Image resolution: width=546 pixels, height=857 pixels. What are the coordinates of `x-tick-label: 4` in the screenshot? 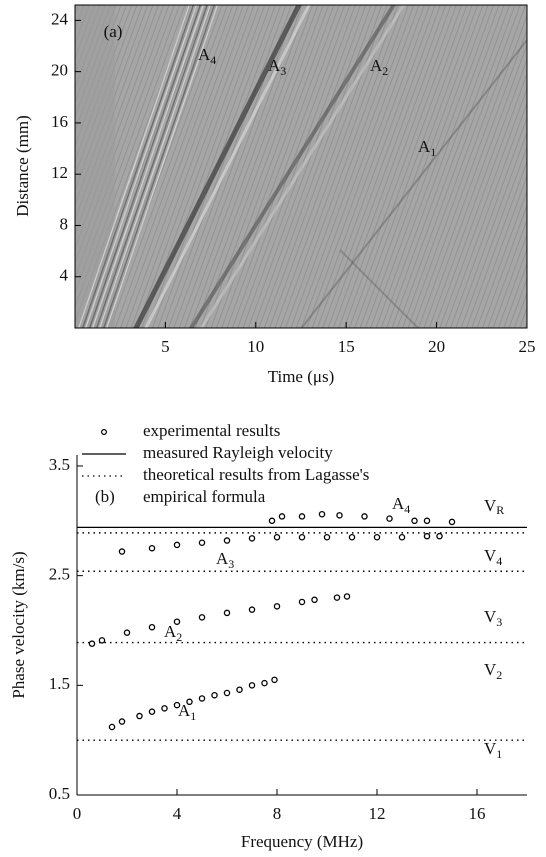 It's located at (177, 813).